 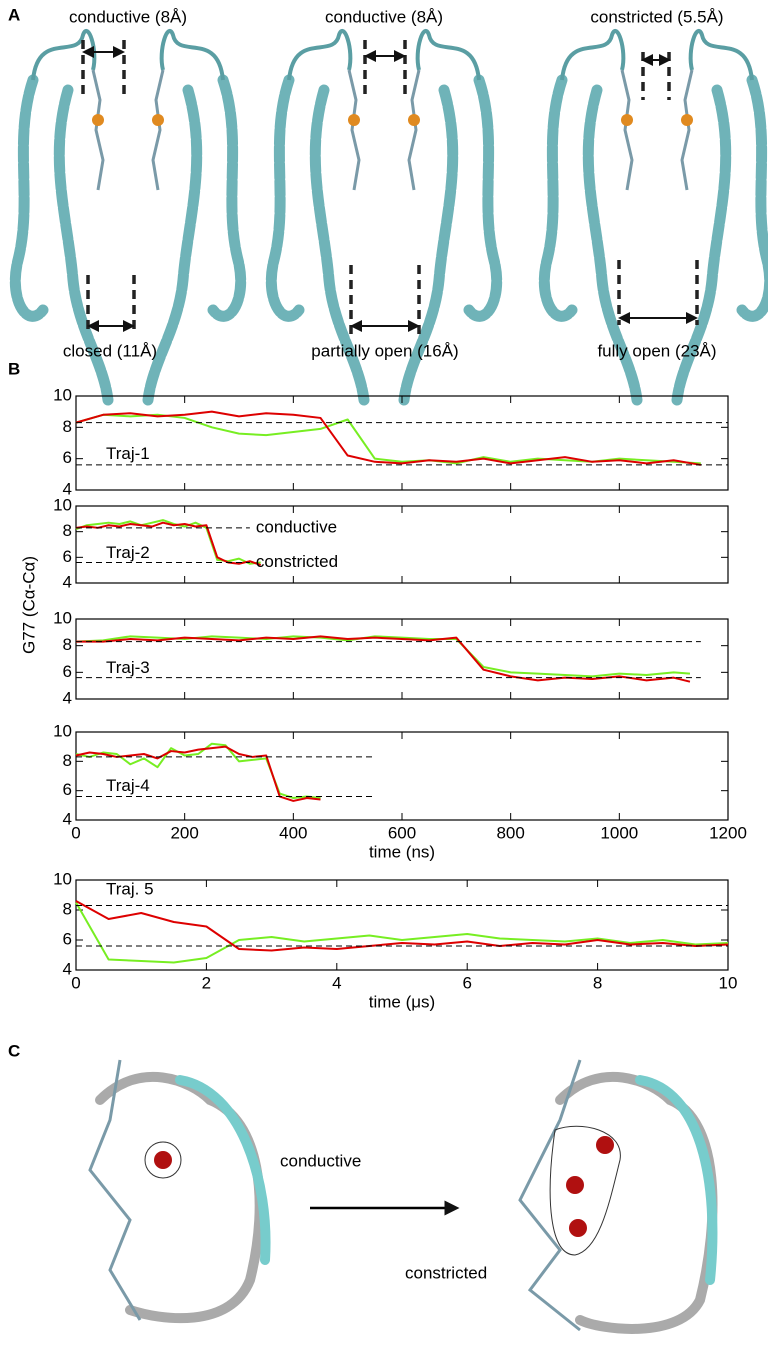 What do you see at coordinates (656, 16) in the screenshot?
I see `state-label: constricted (5.5Å)` at bounding box center [656, 16].